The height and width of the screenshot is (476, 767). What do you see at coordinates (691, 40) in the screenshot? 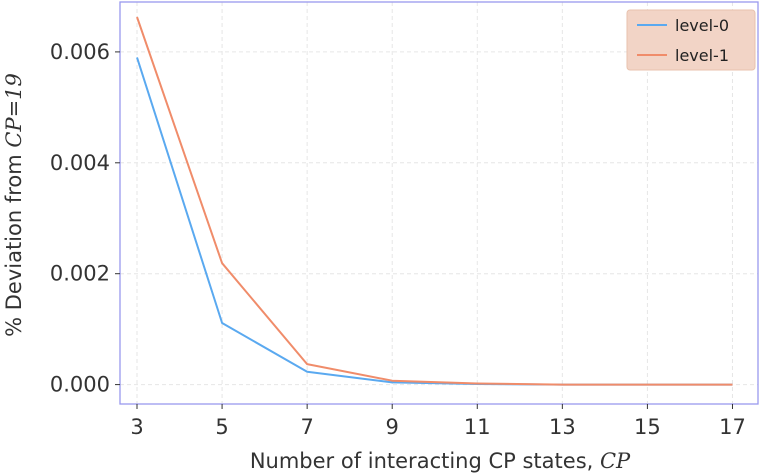
I see `legend: level-0 level-1` at bounding box center [691, 40].